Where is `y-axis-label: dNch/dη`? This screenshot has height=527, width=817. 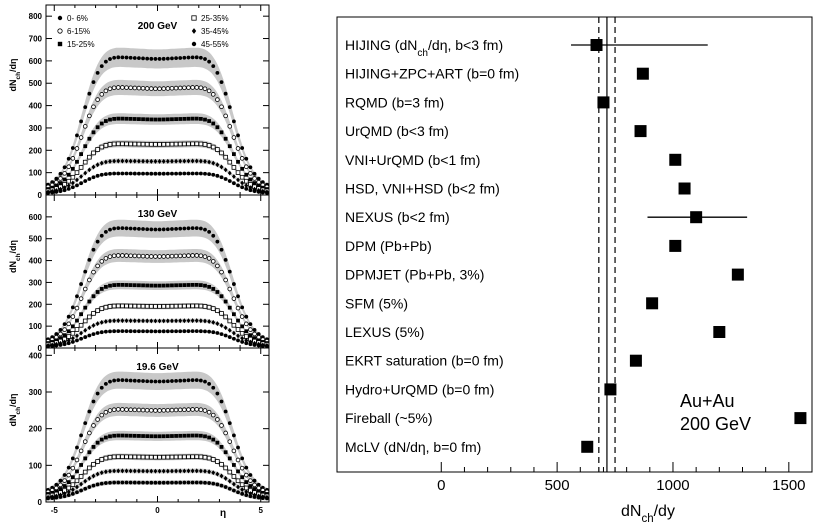 y-axis-label: dNch/dη is located at coordinates (15, 74).